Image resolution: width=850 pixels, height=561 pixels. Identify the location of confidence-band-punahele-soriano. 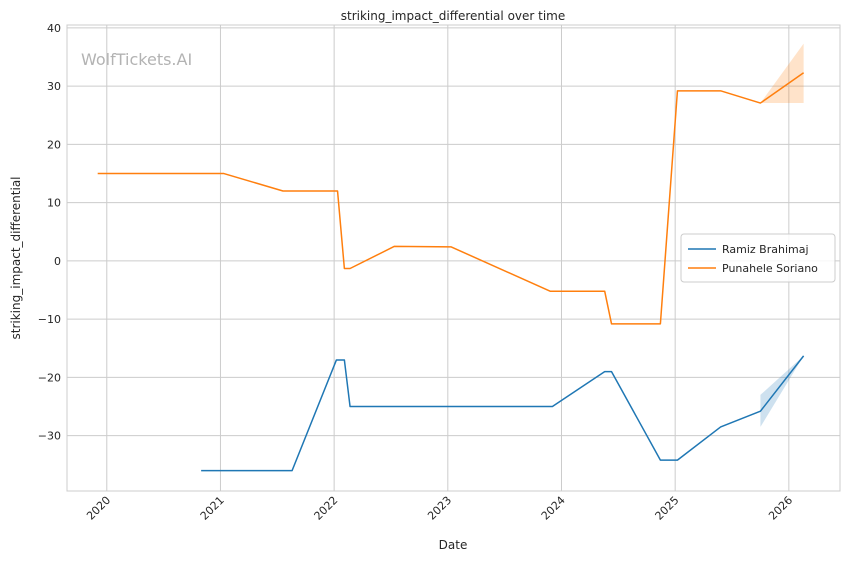
(782, 73).